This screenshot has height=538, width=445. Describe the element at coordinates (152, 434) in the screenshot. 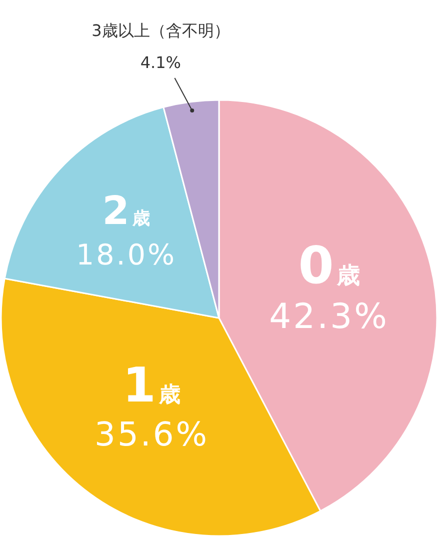

I see `data-label: 35.6%` at that location.